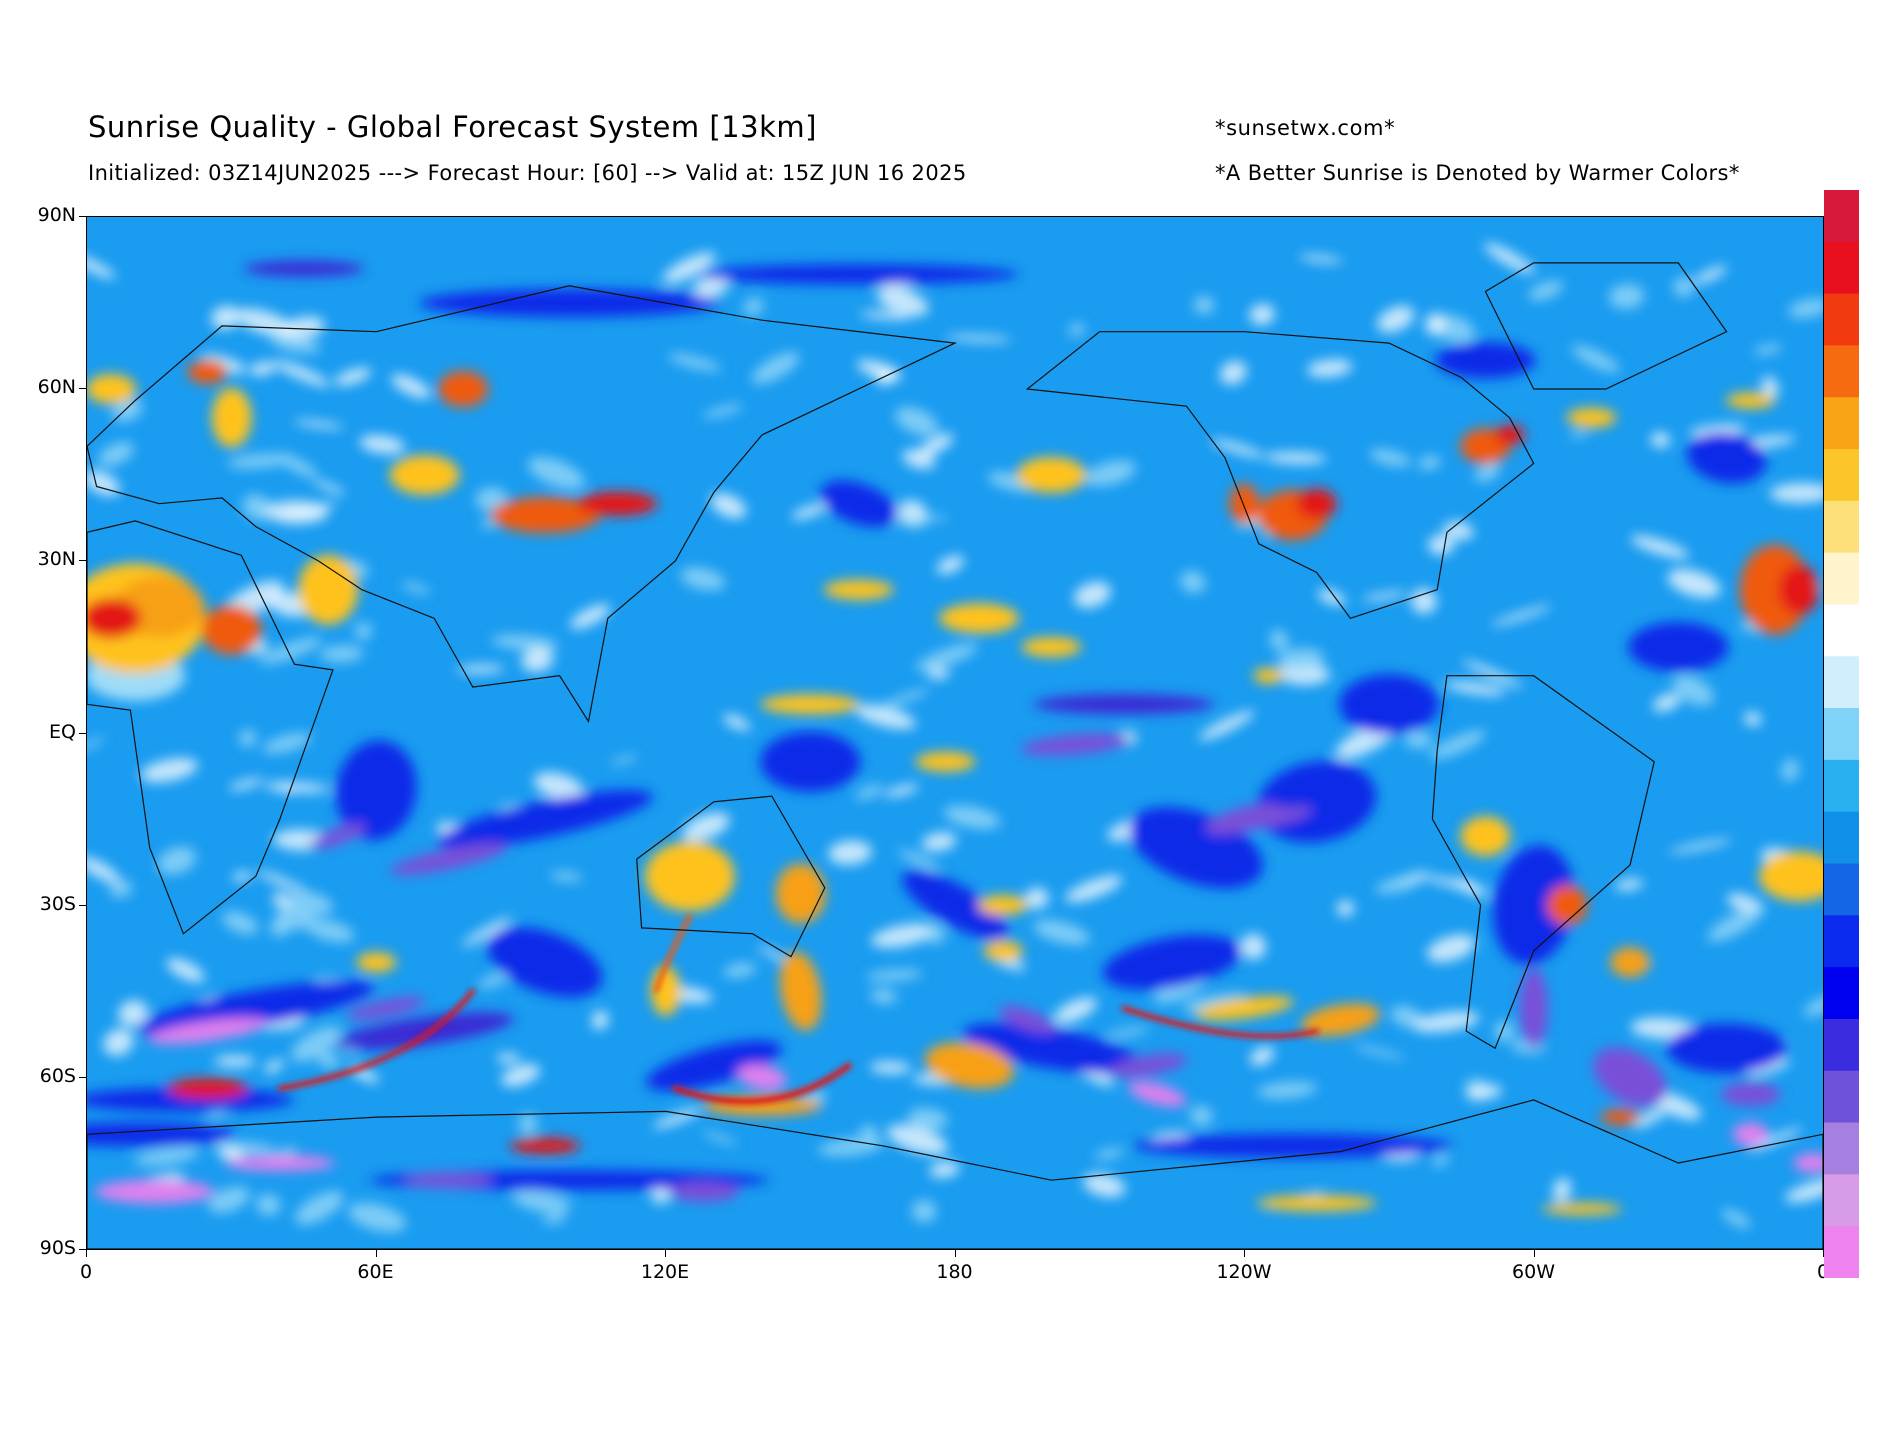  What do you see at coordinates (56, 387) in the screenshot?
I see `lat-label: 60N` at bounding box center [56, 387].